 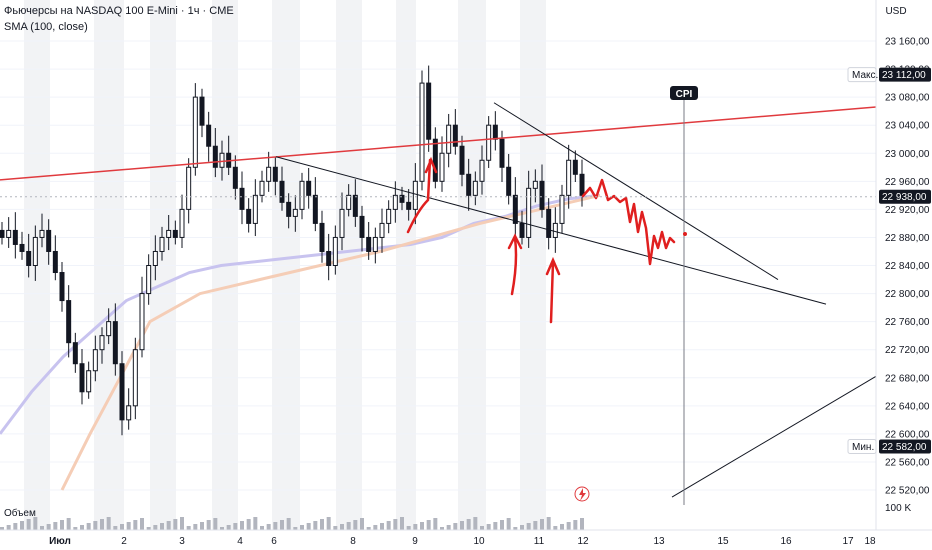 What do you see at coordinates (907, 154) in the screenshot?
I see `price-tick: 23 000,00` at bounding box center [907, 154].